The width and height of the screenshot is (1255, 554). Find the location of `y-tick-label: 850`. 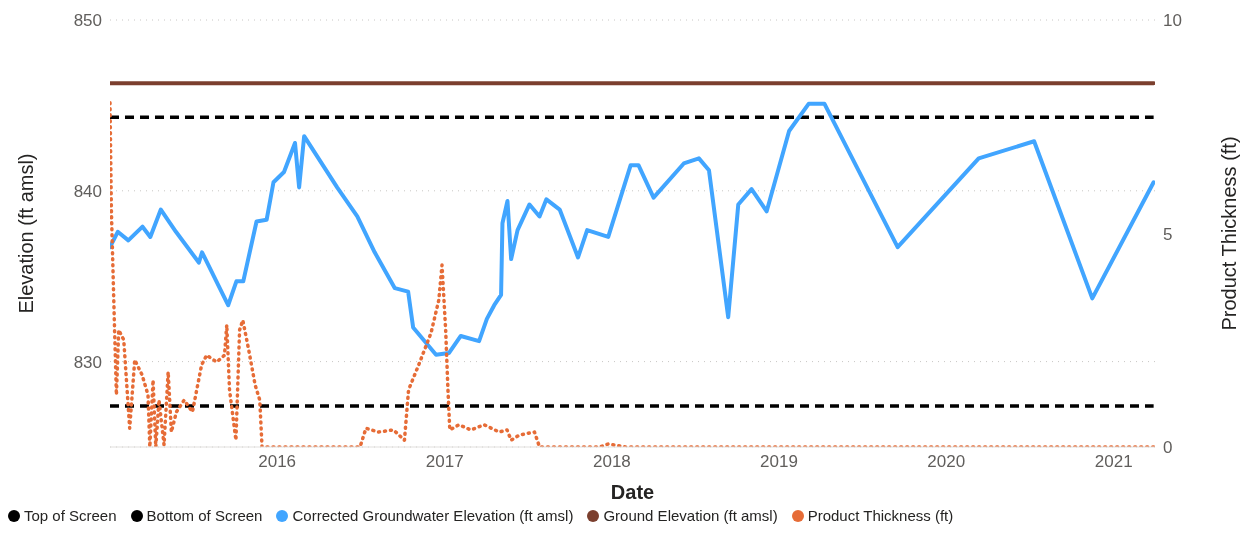

y-tick-label: 850 is located at coordinates (87, 21).